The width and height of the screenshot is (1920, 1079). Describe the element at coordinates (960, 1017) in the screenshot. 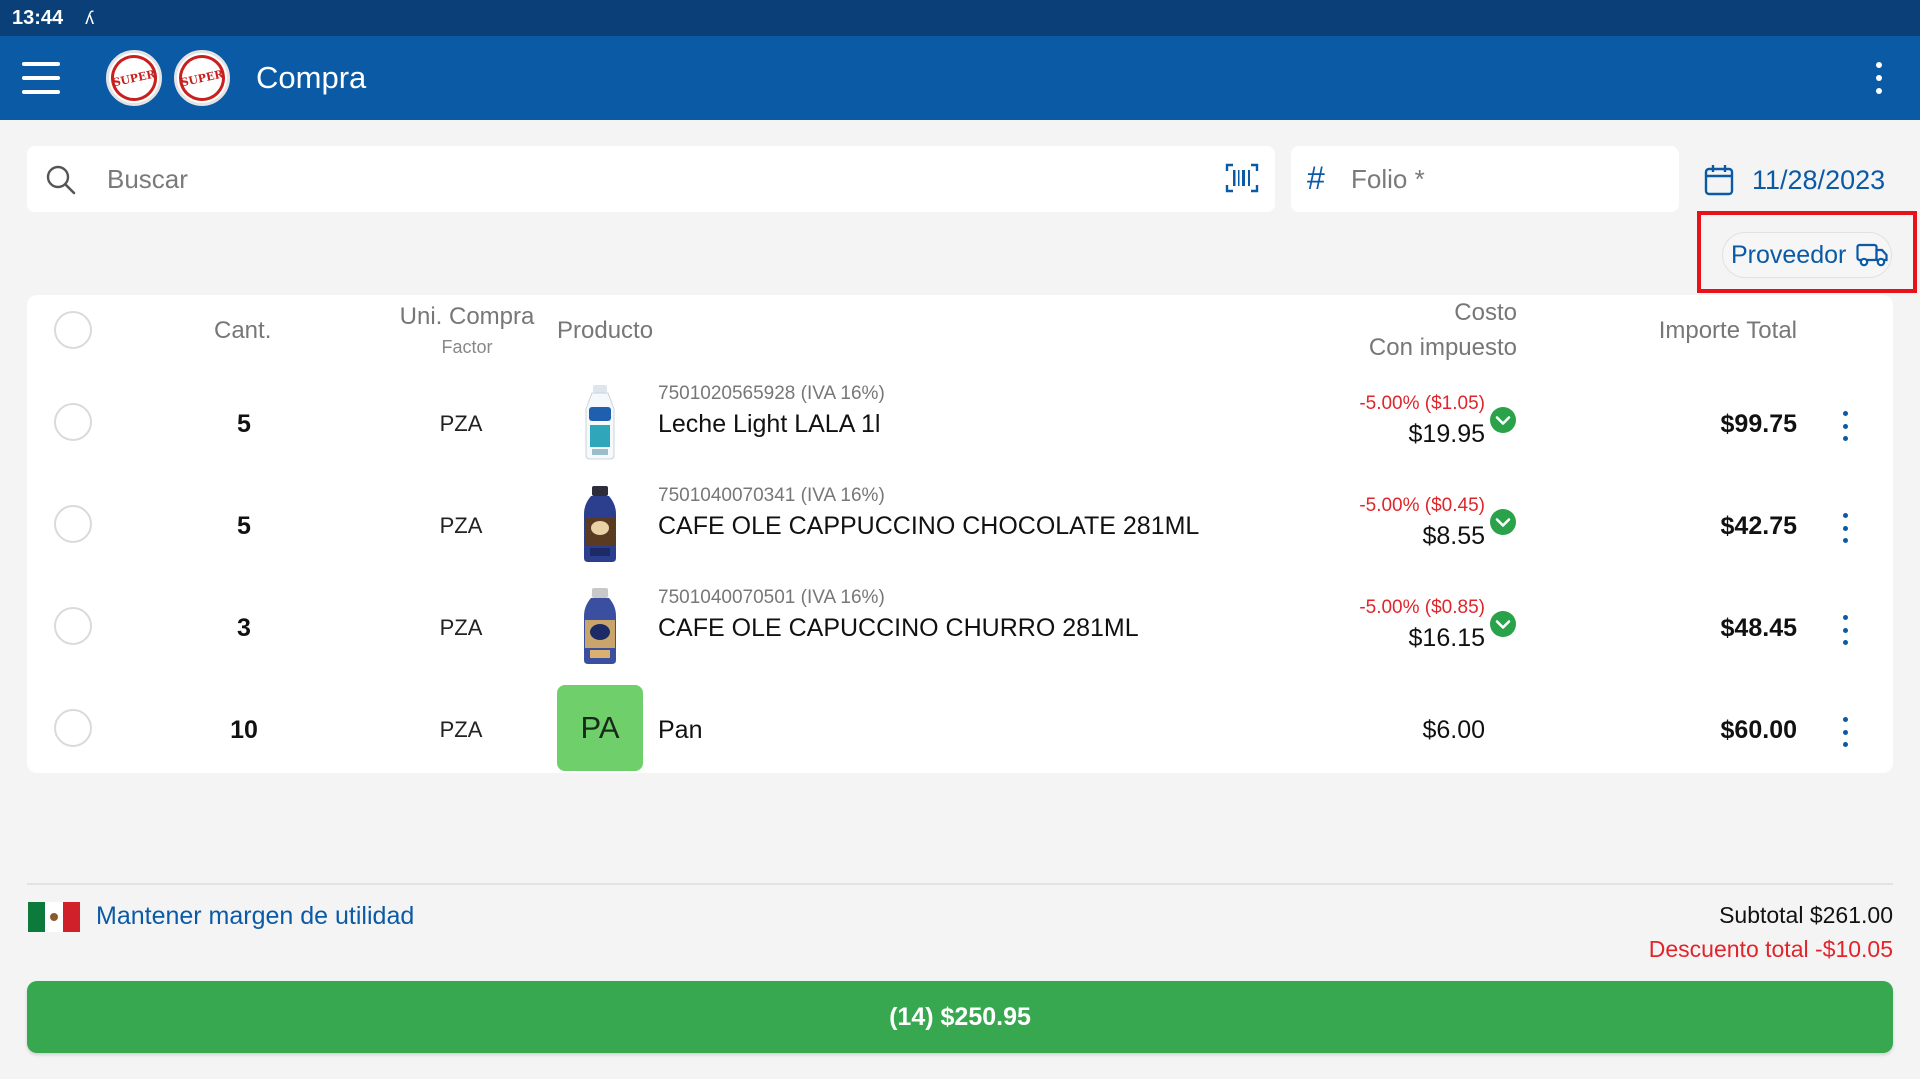

I see `checkout-button: (14) $250.95` at that location.